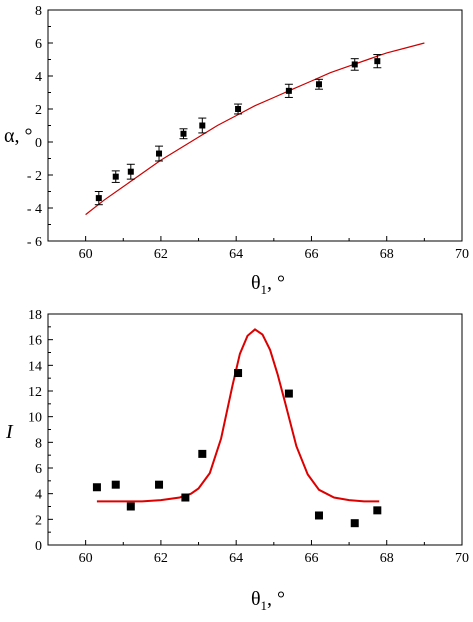 The image size is (473, 622). Describe the element at coordinates (34, 176) in the screenshot. I see `y-tick-label: - 2` at that location.